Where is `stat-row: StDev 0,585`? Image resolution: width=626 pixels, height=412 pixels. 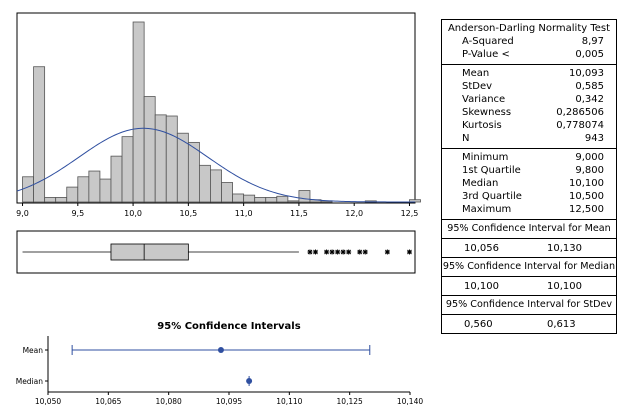 stat-row: StDev 0,585 is located at coordinates (529, 86).